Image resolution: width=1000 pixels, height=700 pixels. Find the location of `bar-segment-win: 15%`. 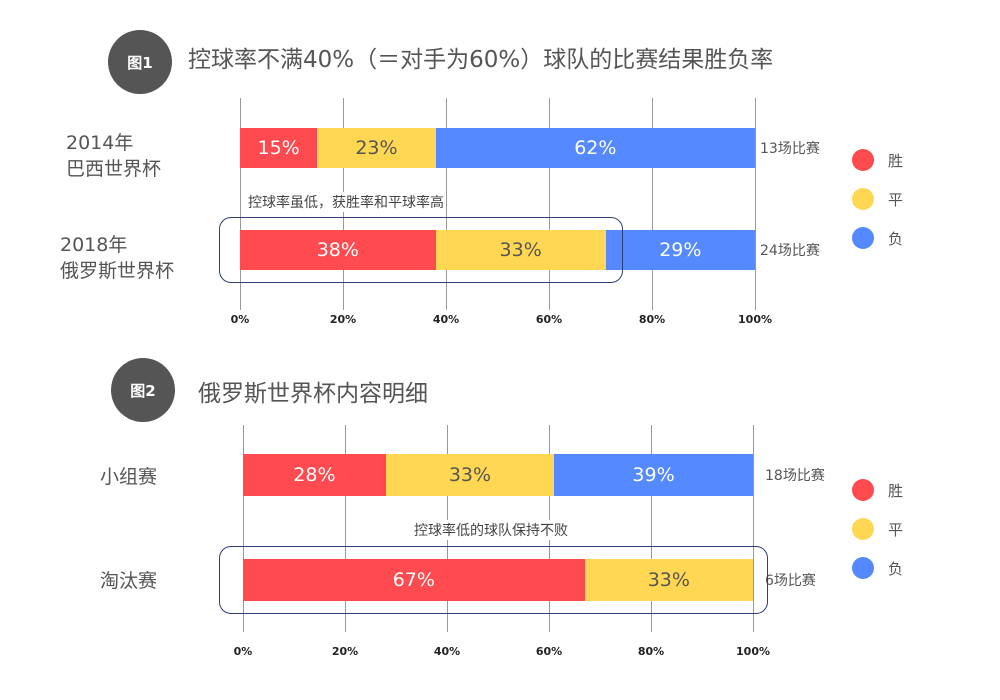

bar-segment-win: 15% is located at coordinates (279, 148).